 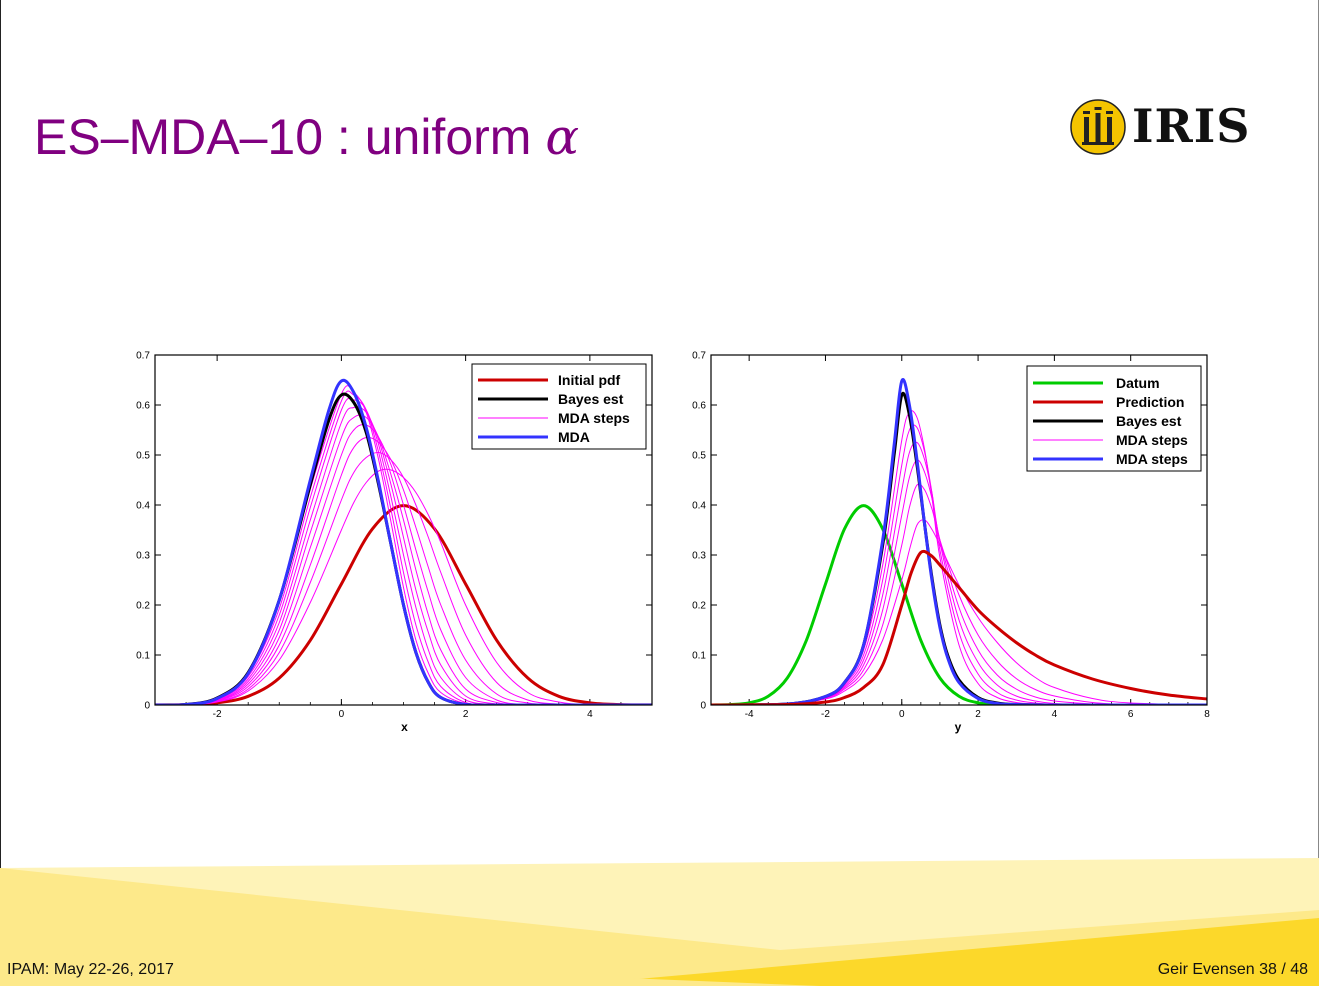 What do you see at coordinates (574, 437) in the screenshot?
I see `legend-label: MDA` at bounding box center [574, 437].